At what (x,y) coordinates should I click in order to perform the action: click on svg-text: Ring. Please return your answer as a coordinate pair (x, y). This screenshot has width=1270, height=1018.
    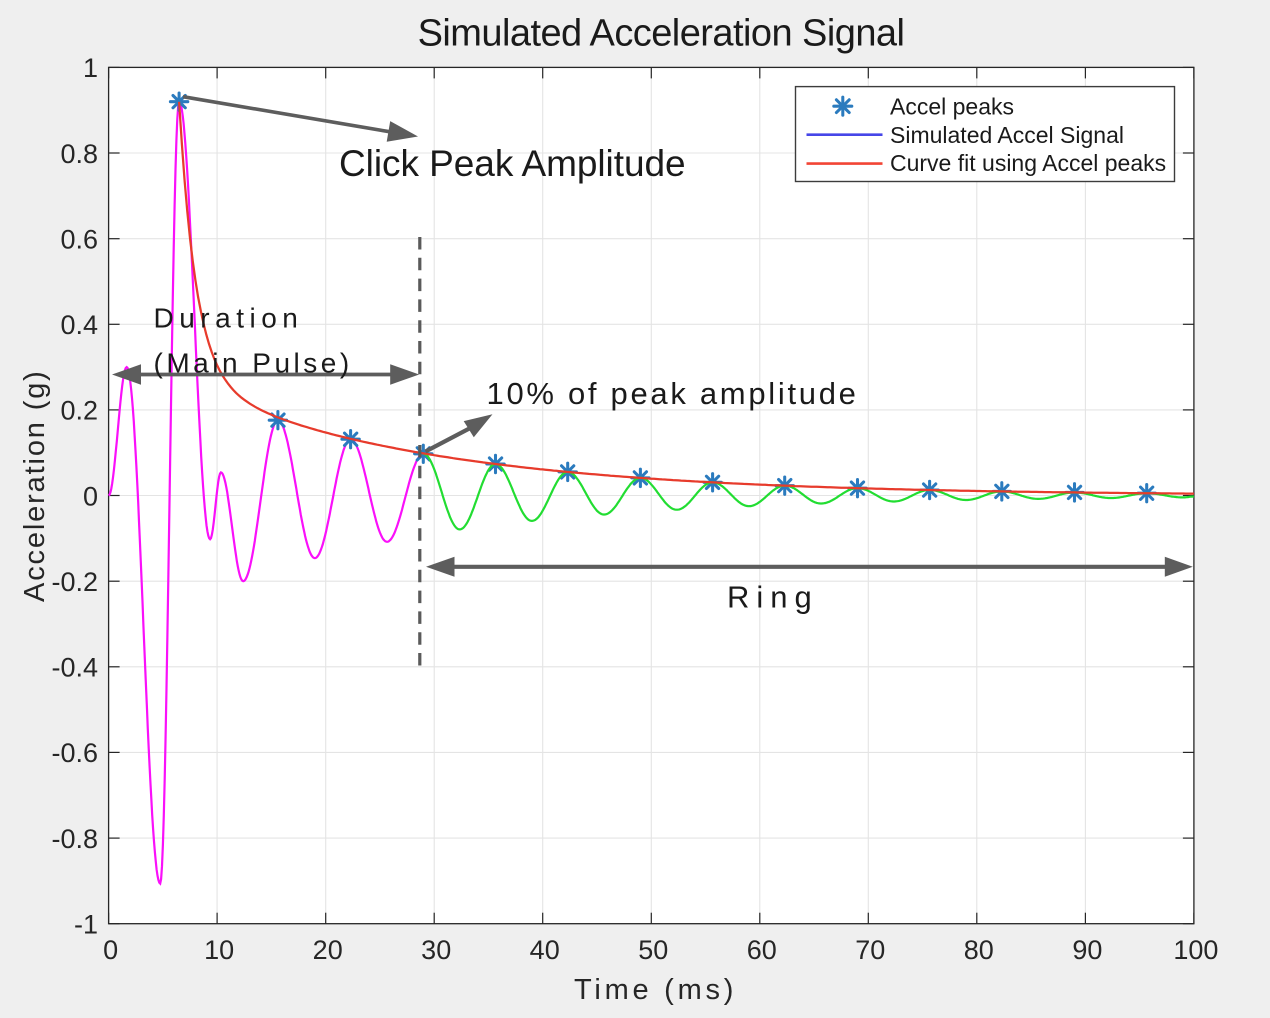
    Looking at the image, I should click on (773, 597).